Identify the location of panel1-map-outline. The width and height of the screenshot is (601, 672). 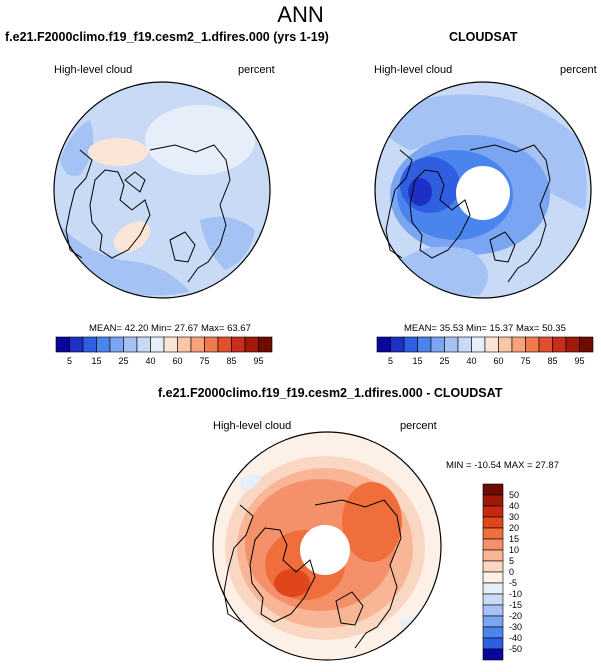
(162, 190).